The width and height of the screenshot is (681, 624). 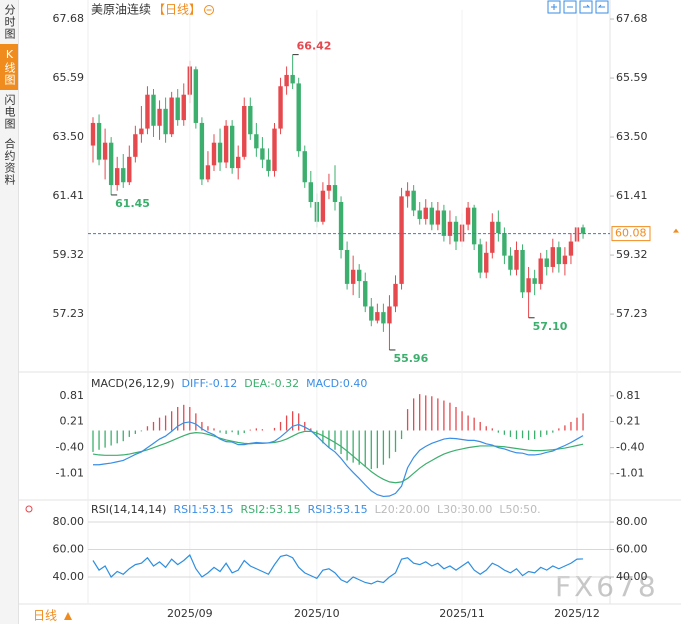 I want to click on y-tick-label-right: 59.32, so click(x=632, y=254).